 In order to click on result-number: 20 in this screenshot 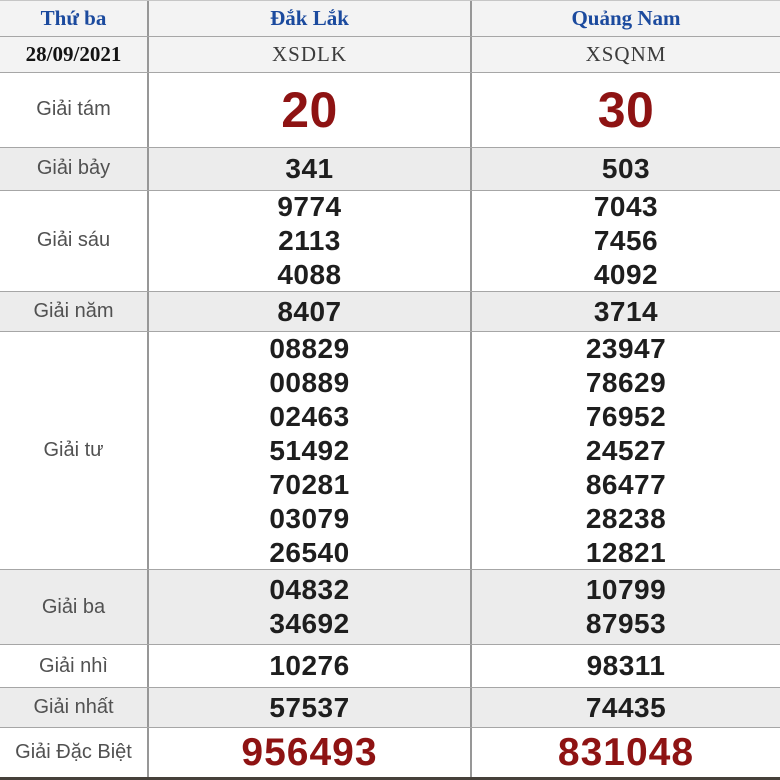, I will do `click(309, 109)`.